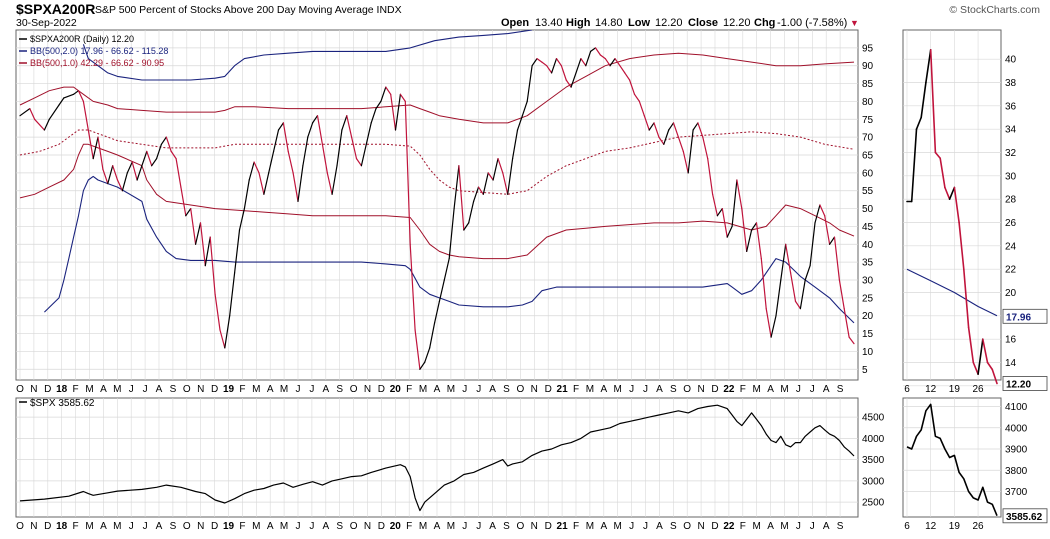 Image resolution: width=1050 pixels, height=539 pixels. What do you see at coordinates (1011, 83) in the screenshot?
I see `zoom-y-tick-label: 38` at bounding box center [1011, 83].